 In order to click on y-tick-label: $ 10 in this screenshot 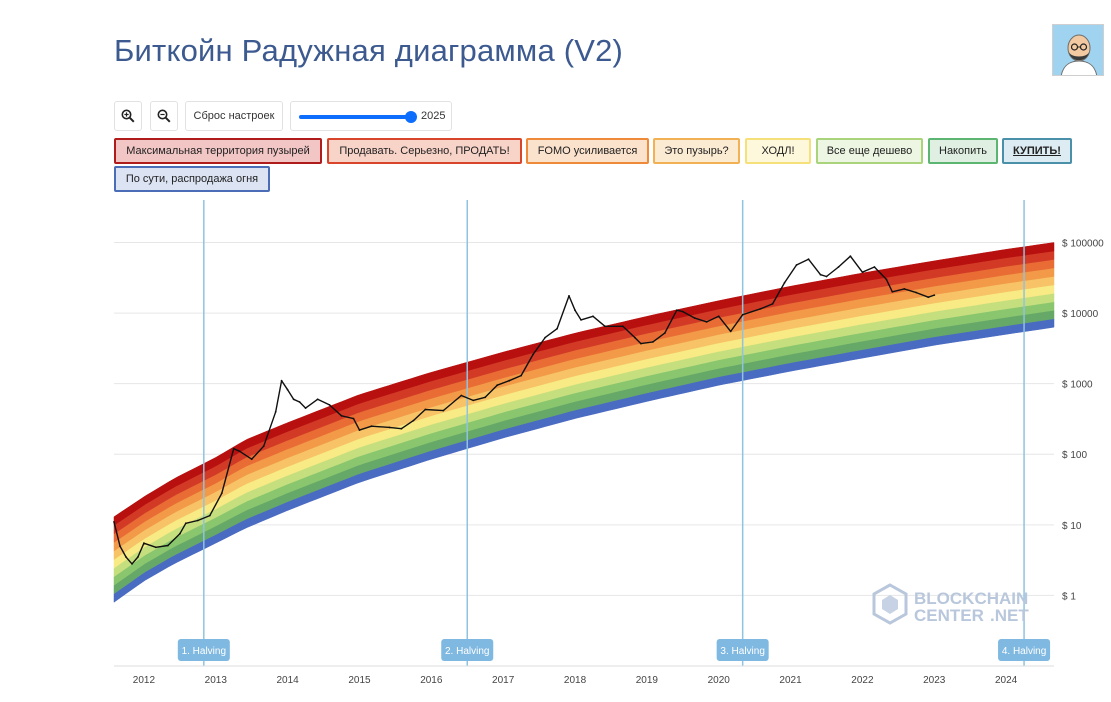, I will do `click(1072, 526)`.